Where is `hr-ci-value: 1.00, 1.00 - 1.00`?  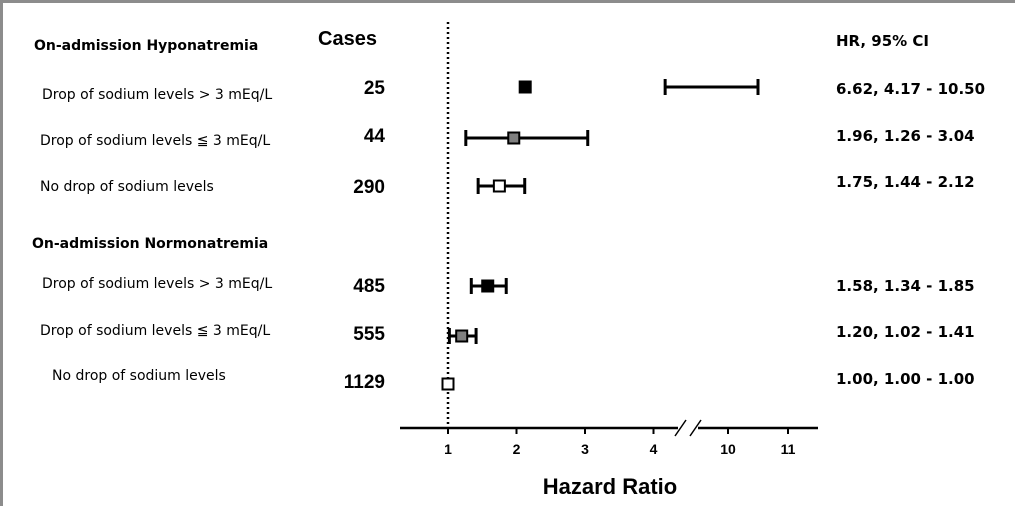
hr-ci-value: 1.00, 1.00 - 1.00 is located at coordinates (905, 379).